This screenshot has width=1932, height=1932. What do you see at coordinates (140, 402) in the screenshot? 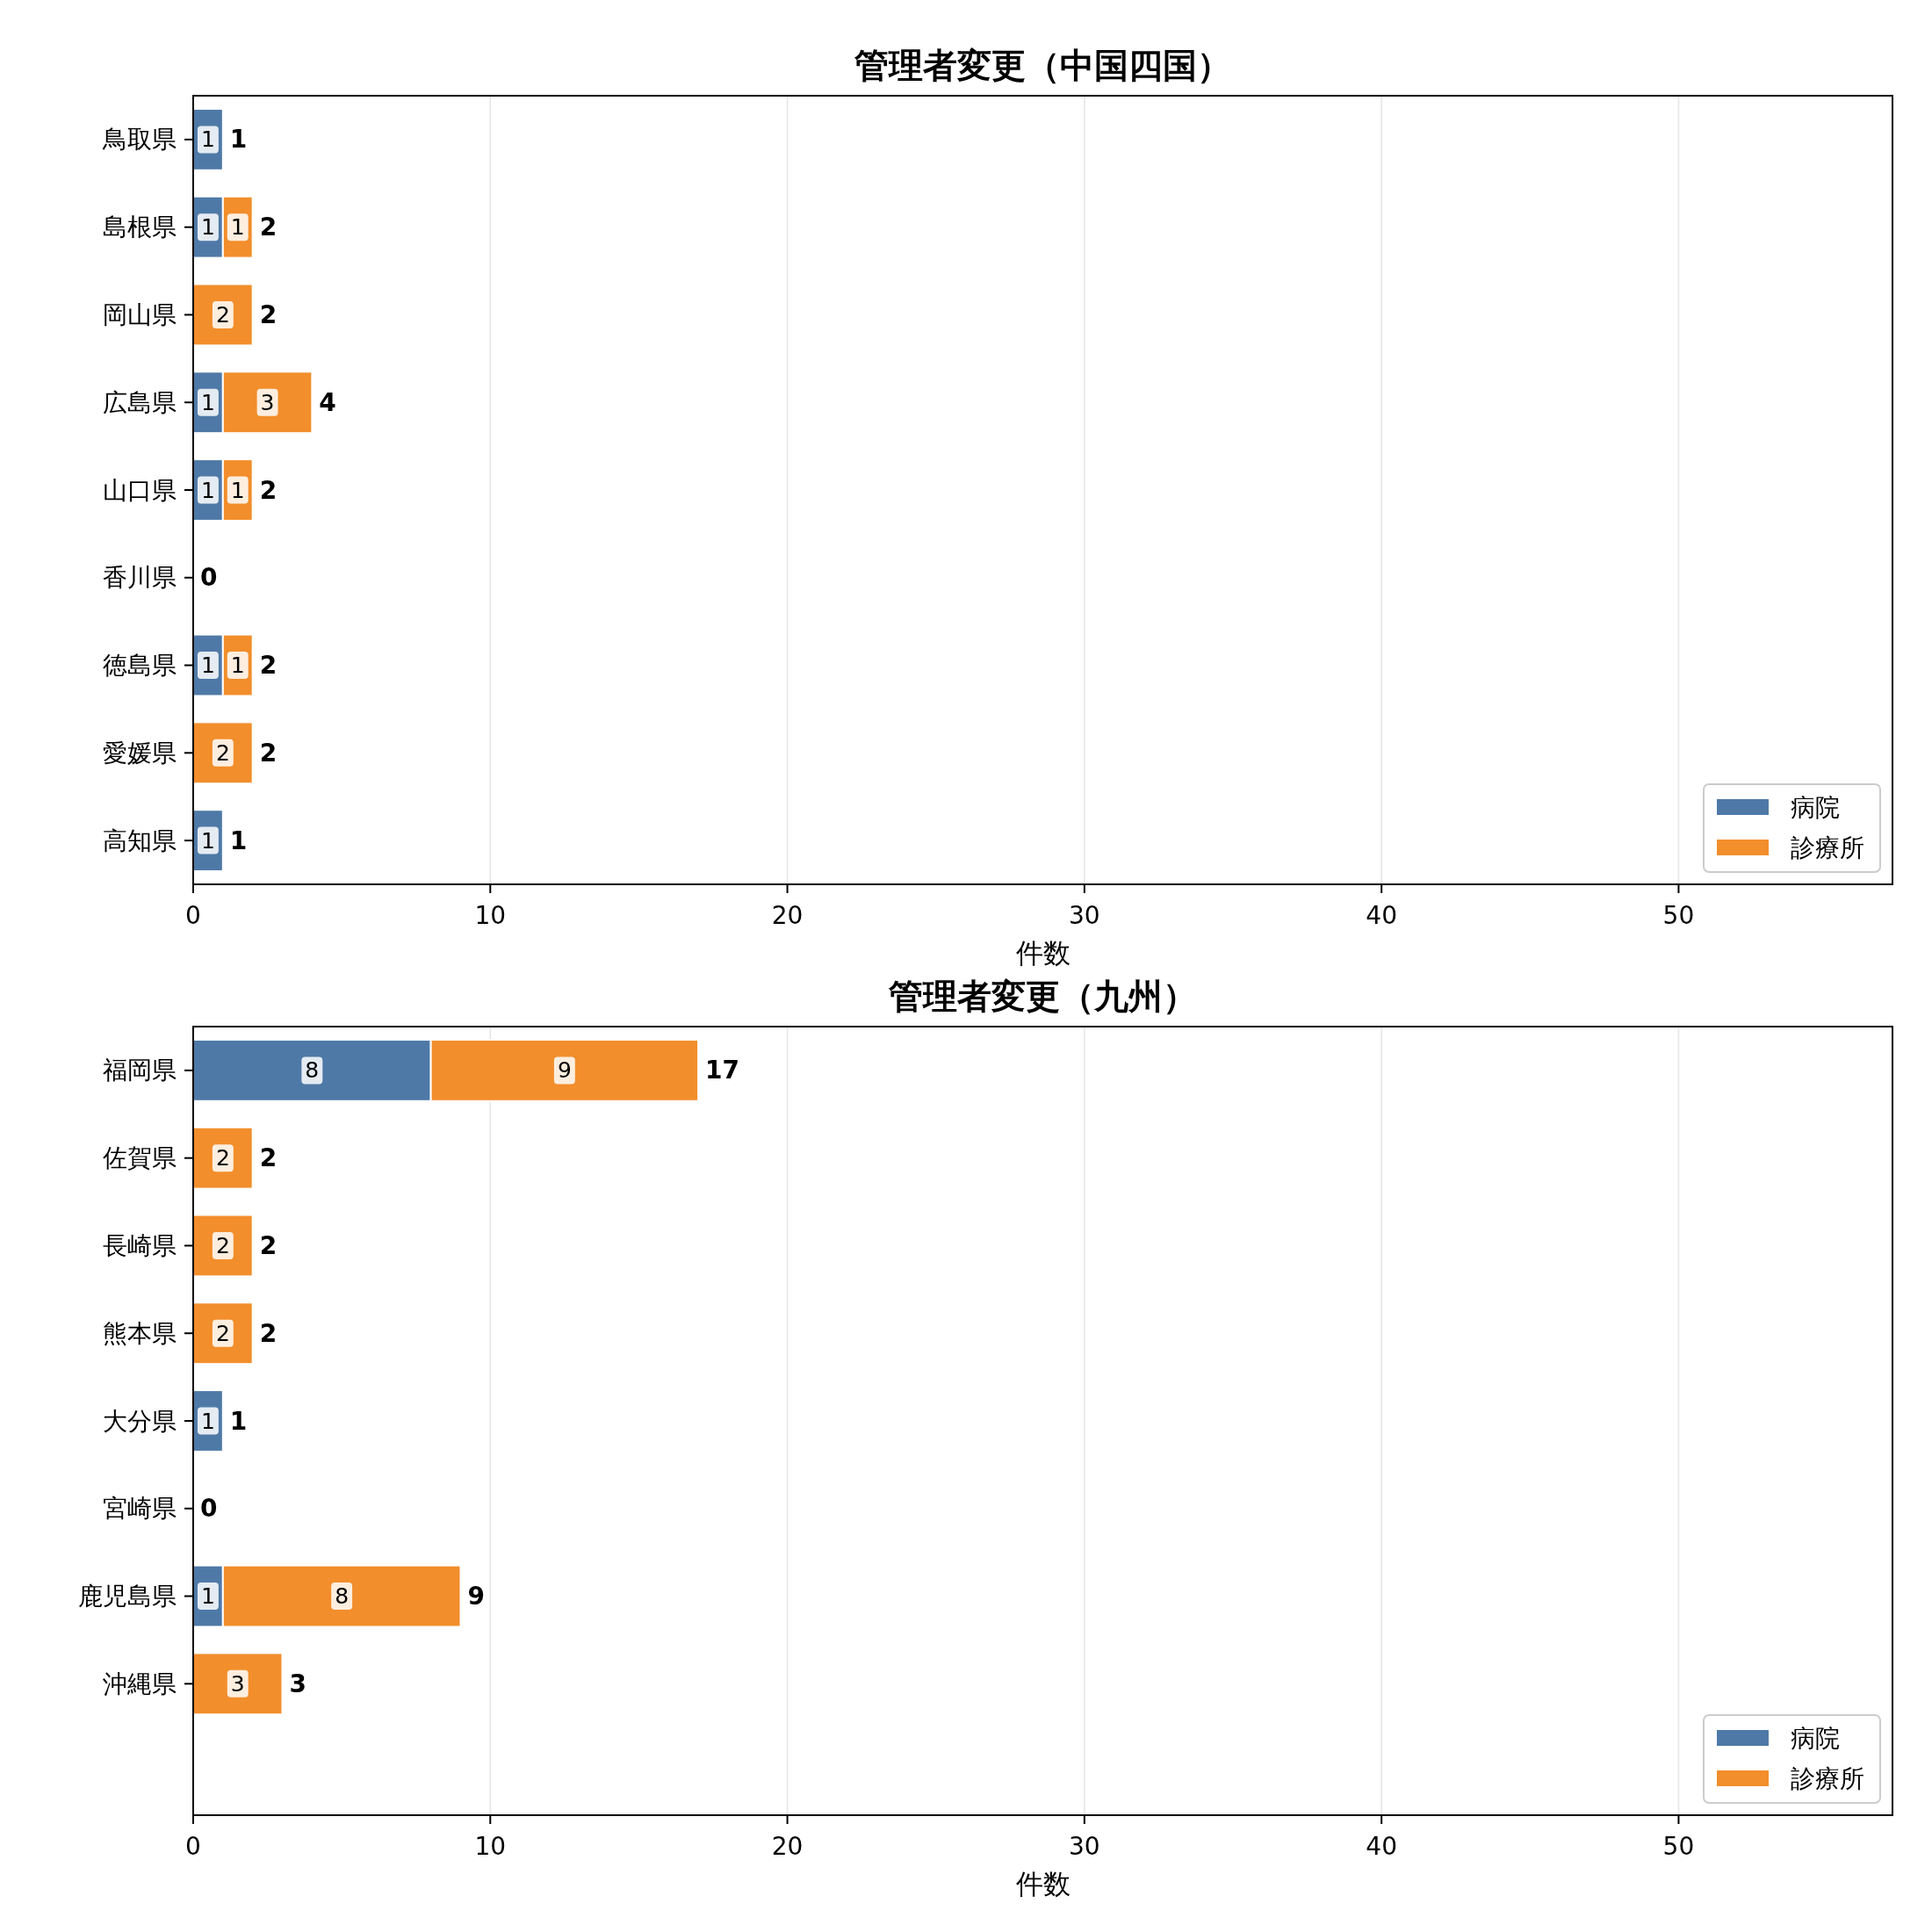
I see `y-category: 広島県` at bounding box center [140, 402].